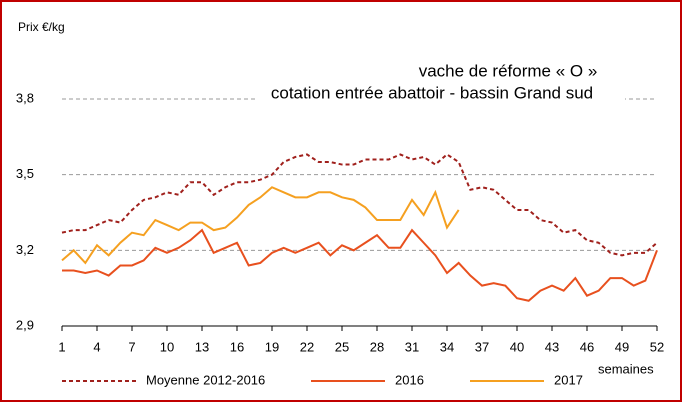 The image size is (683, 403). What do you see at coordinates (552, 346) in the screenshot?
I see `x-tick-label: 43` at bounding box center [552, 346].